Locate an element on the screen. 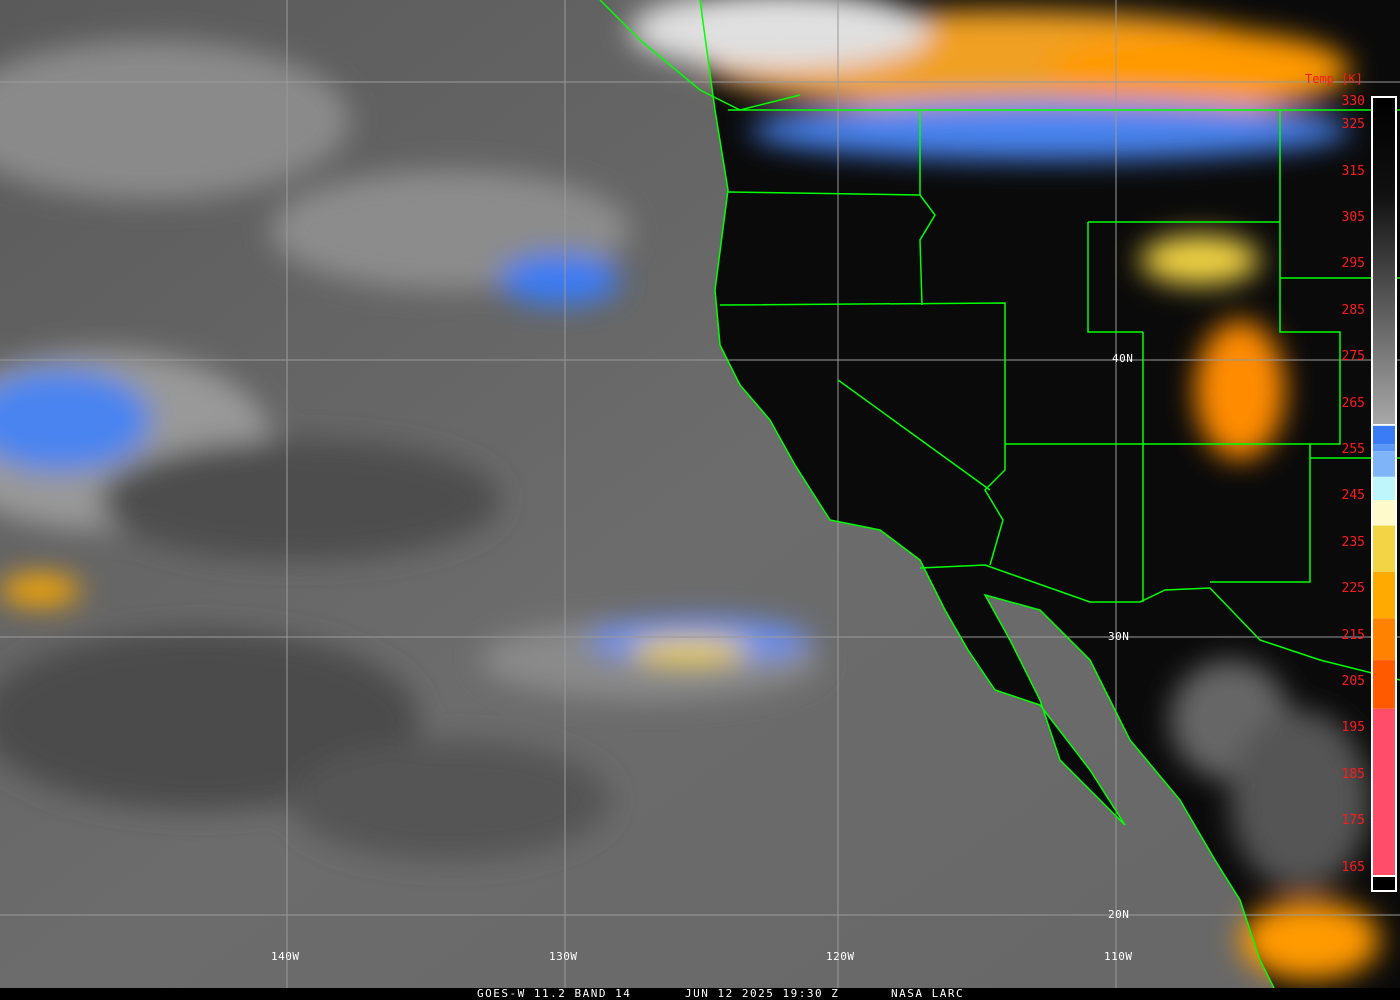 This screenshot has width=1400, height=1000. colorbar-tick-label: 305 is located at coordinates (1353, 217).